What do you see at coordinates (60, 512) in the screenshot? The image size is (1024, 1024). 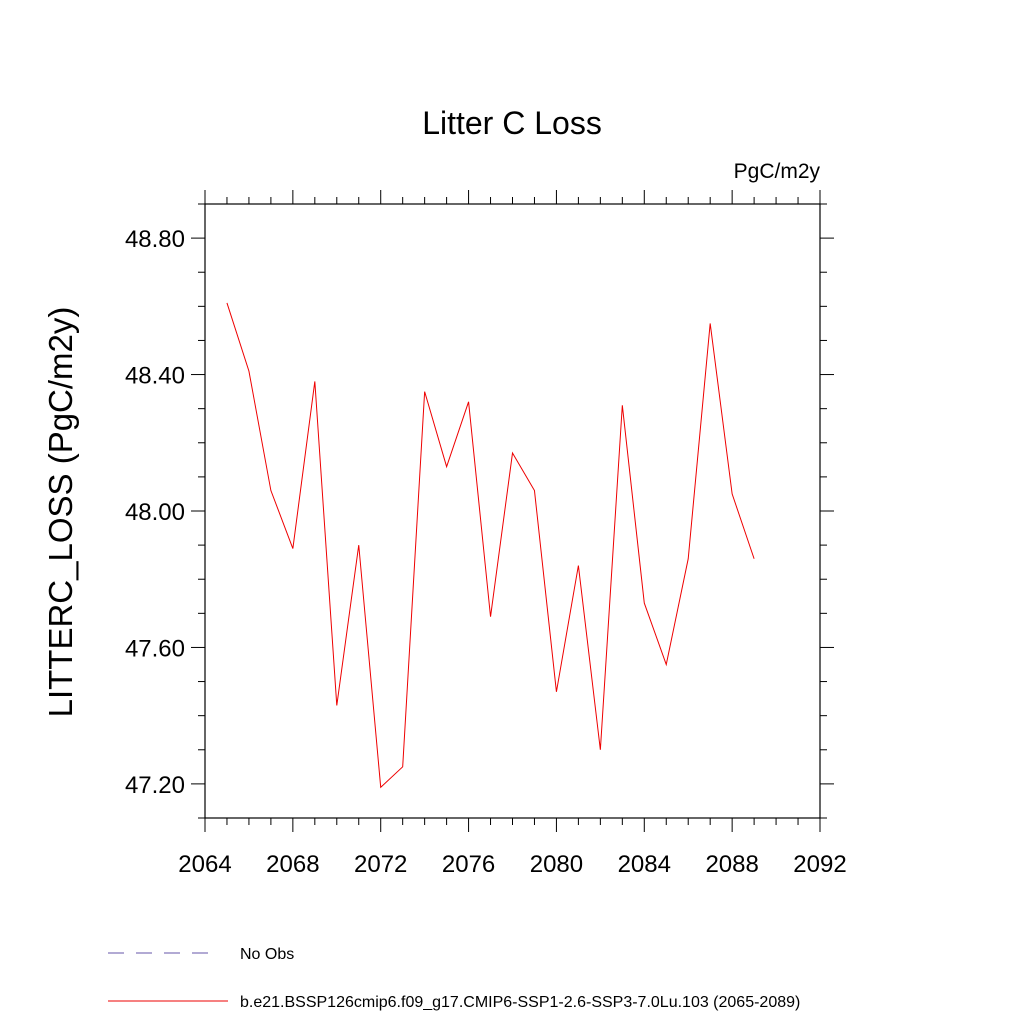 I see `y-axis-label: LITTERC_LOSS (PgC/m2y)` at bounding box center [60, 512].